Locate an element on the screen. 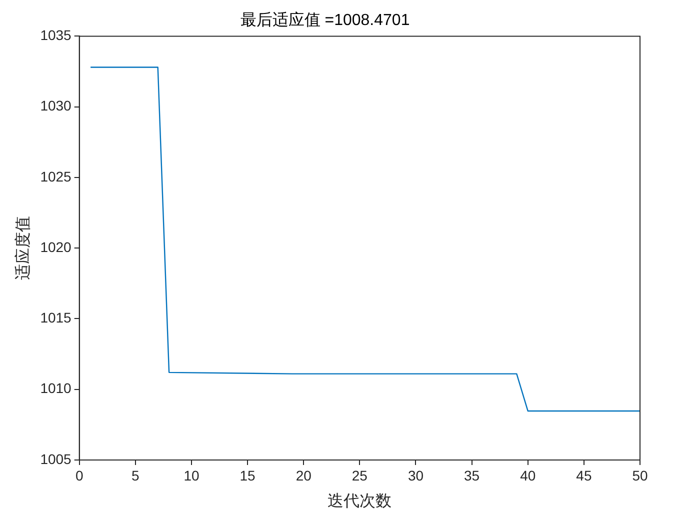 Image resolution: width=700 pixels, height=525 pixels. y-tick-label: 1030 is located at coordinates (56, 106).